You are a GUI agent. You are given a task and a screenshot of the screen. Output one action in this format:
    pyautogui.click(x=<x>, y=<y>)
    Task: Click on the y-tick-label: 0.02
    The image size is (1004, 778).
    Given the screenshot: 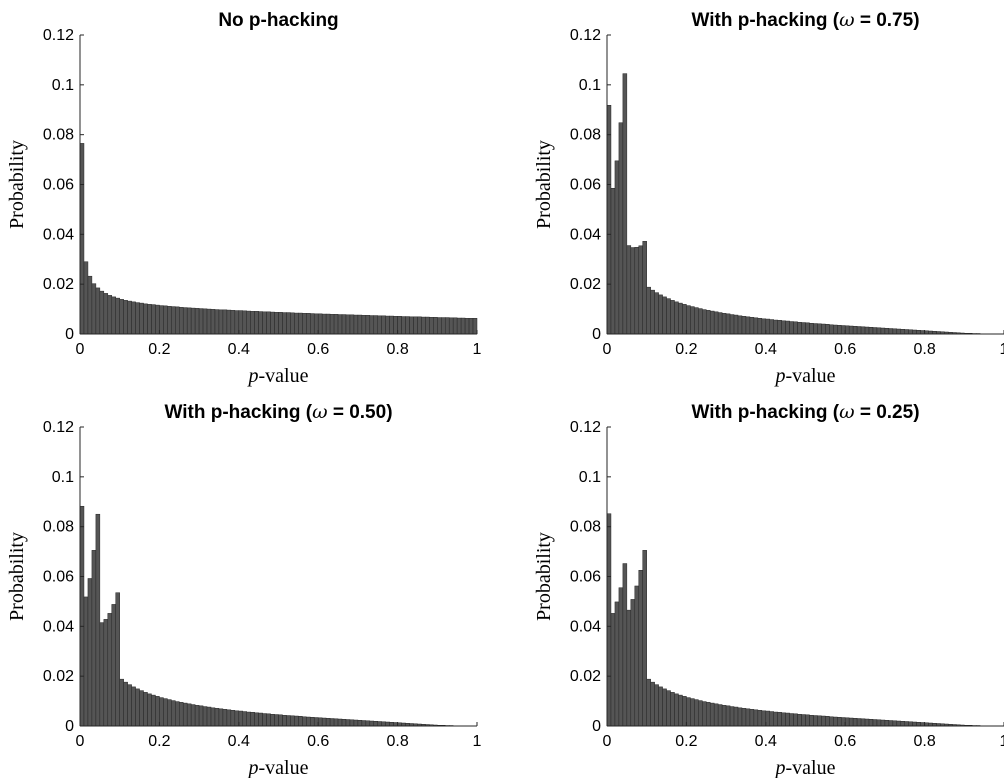 What is the action you would take?
    pyautogui.click(x=585, y=676)
    